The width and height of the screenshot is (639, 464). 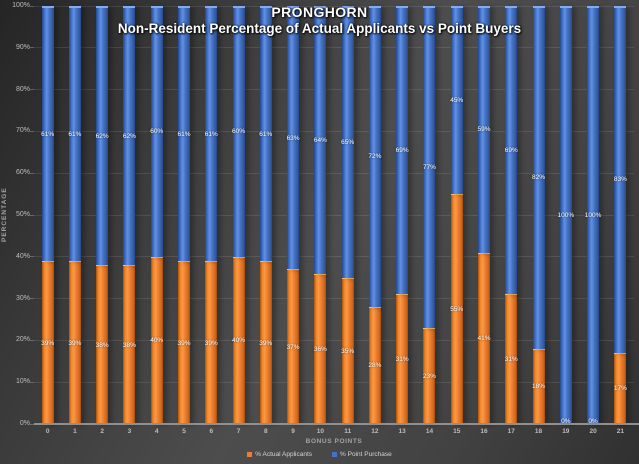 What do you see at coordinates (284, 454) in the screenshot?
I see `legend-label: % Actual Applicants` at bounding box center [284, 454].